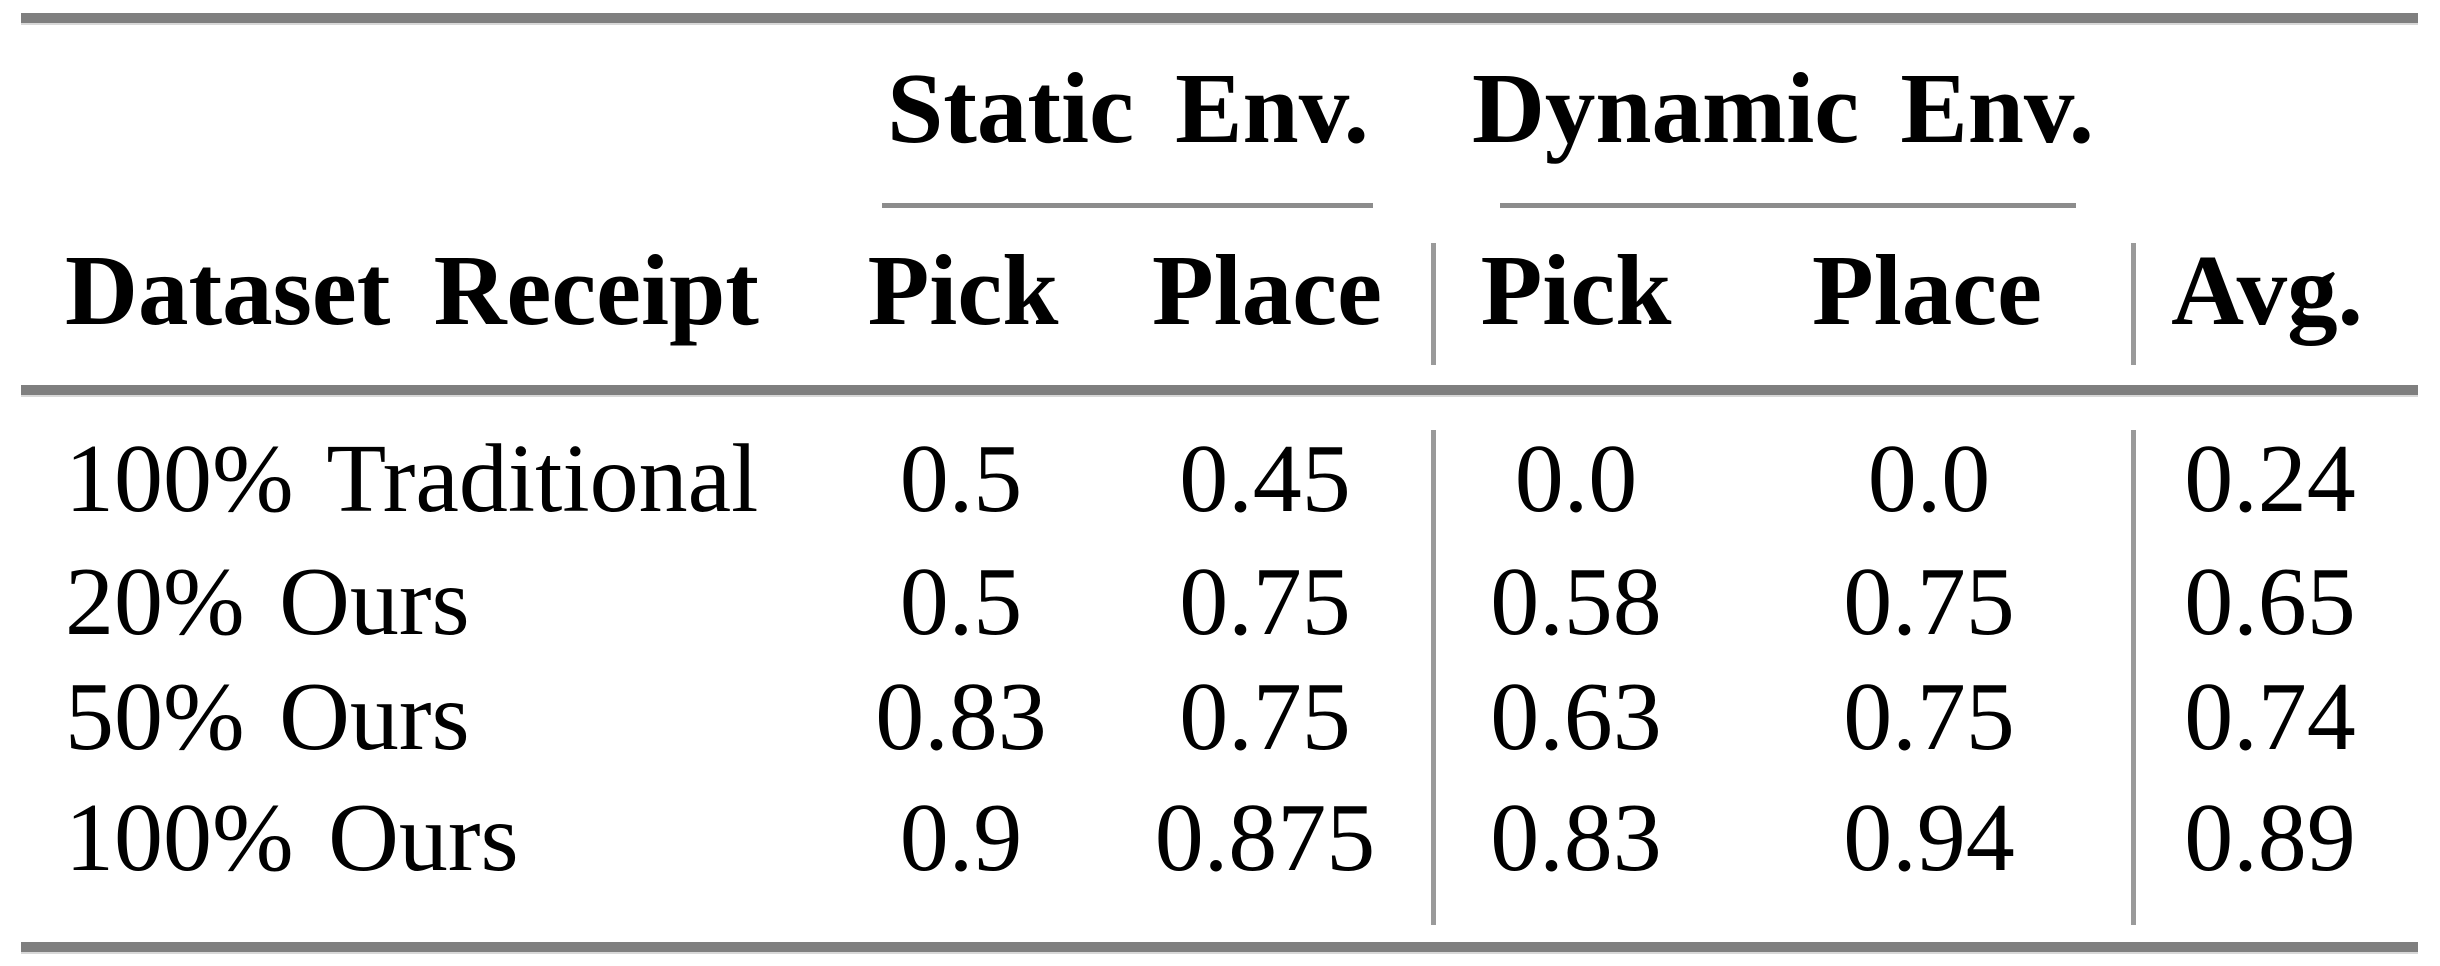 The height and width of the screenshot is (966, 2440). What do you see at coordinates (2270, 717) in the screenshot?
I see `cell-avg: 0.74` at bounding box center [2270, 717].